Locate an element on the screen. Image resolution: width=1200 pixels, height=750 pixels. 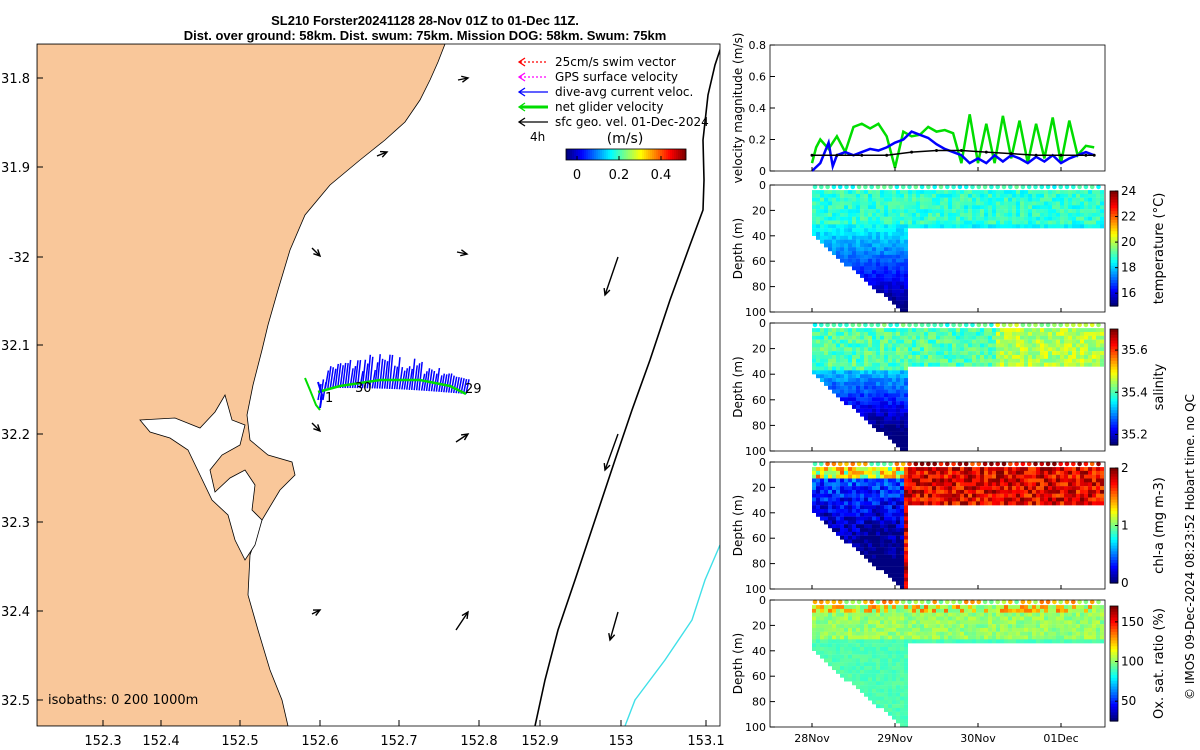
velocity-point is located at coordinates (862, 155).